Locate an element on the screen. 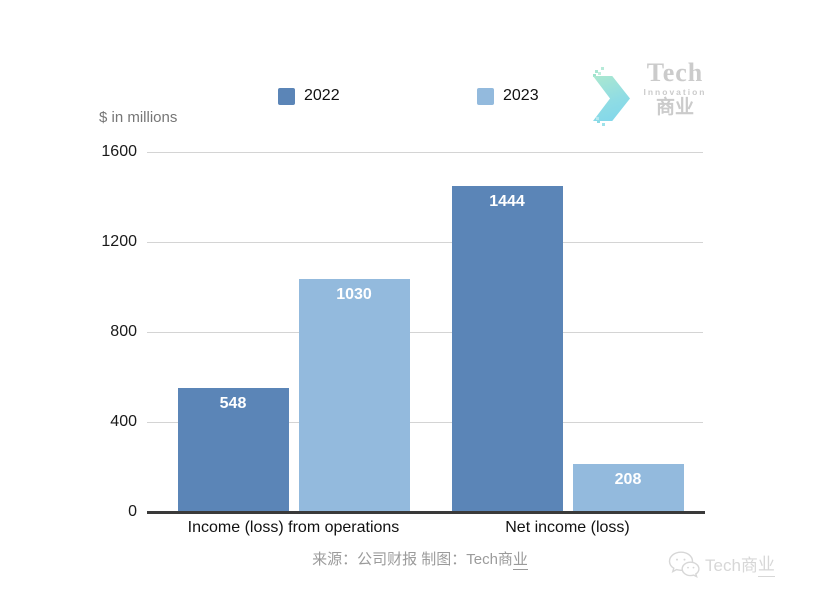 The width and height of the screenshot is (826, 600). logo-word-cn: 商业 is located at coordinates (674, 107).